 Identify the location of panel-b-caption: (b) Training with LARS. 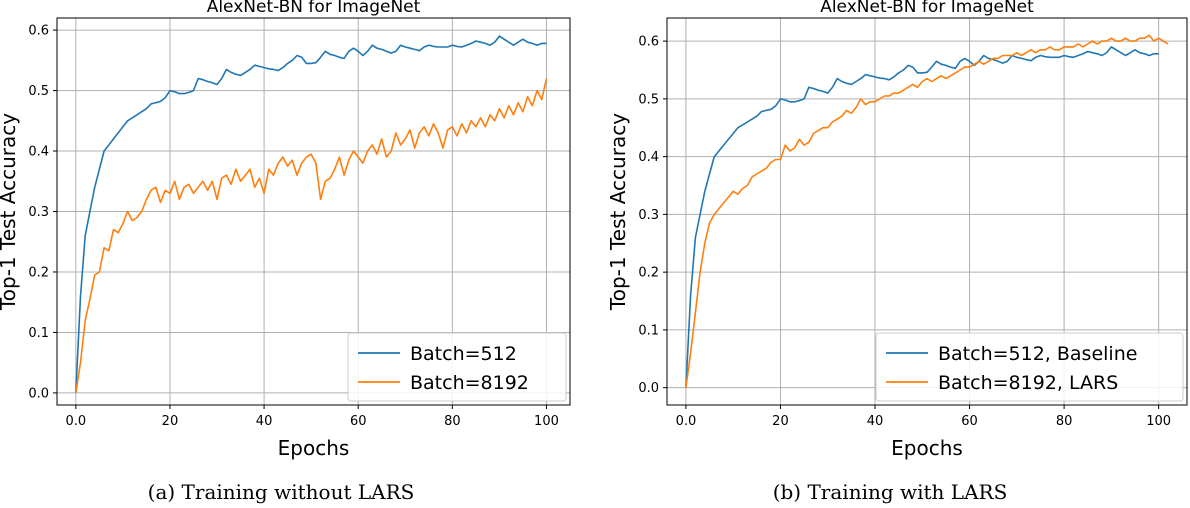
(890, 492).